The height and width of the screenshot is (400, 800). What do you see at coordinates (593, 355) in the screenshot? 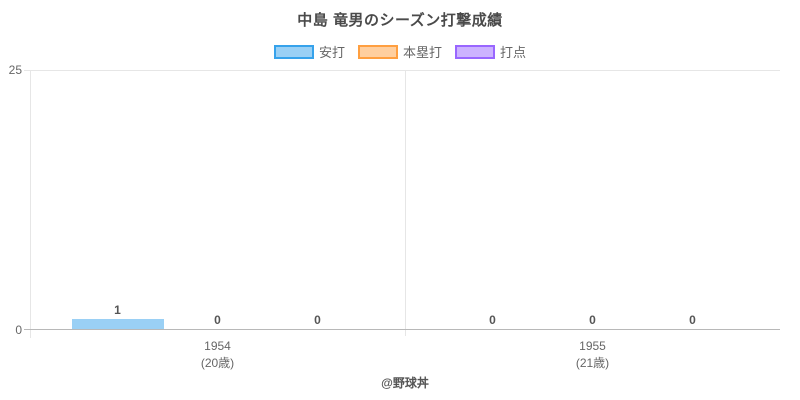
I see `x-axis-label-1955: 1955 (21歳)` at bounding box center [593, 355].